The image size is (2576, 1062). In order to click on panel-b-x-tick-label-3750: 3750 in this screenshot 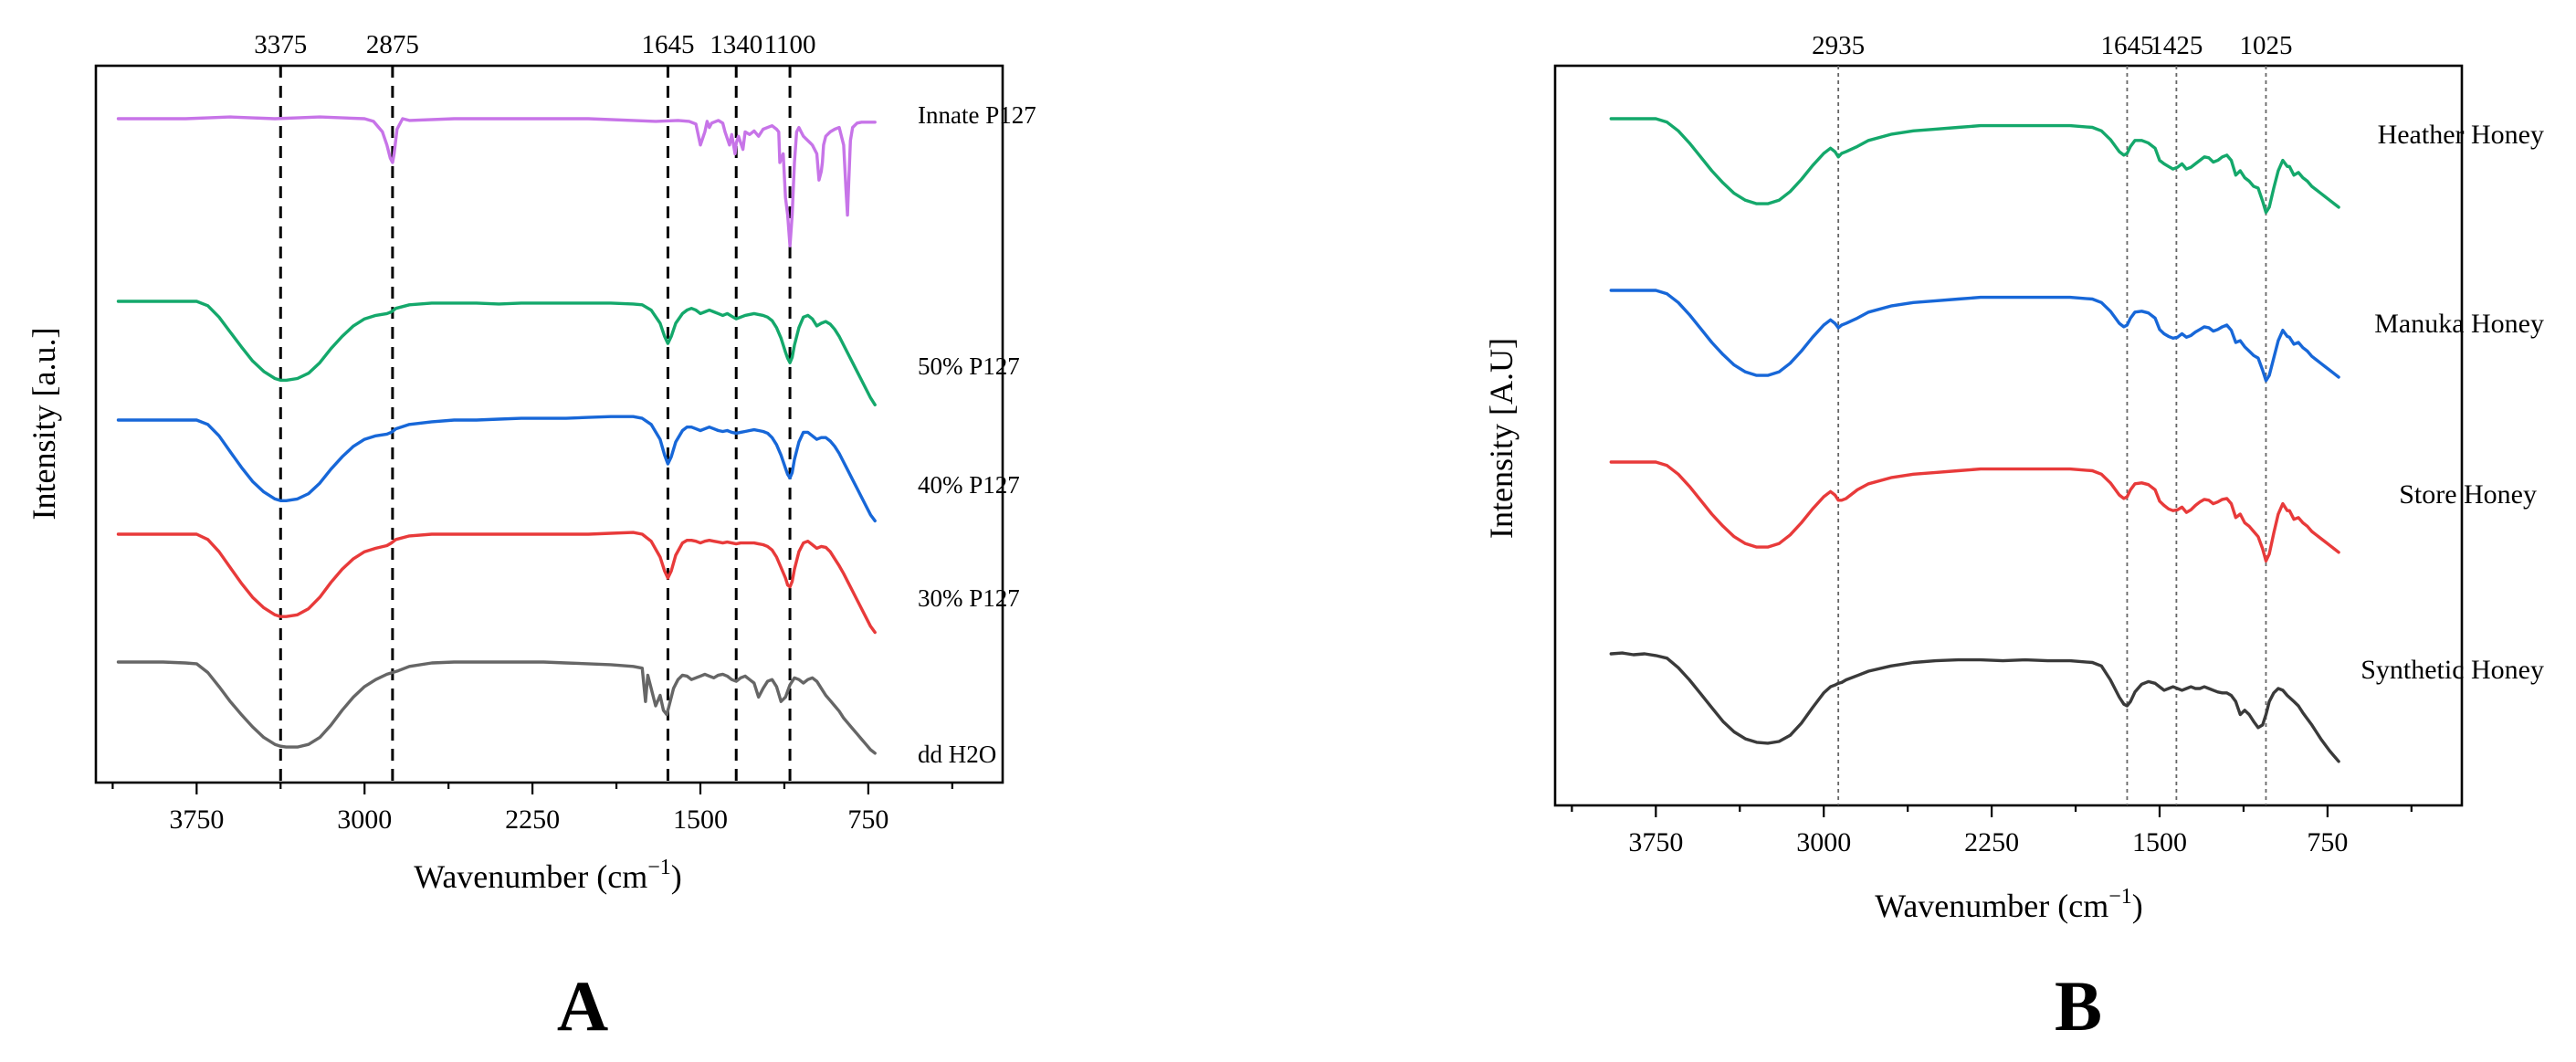, I will do `click(1655, 842)`.